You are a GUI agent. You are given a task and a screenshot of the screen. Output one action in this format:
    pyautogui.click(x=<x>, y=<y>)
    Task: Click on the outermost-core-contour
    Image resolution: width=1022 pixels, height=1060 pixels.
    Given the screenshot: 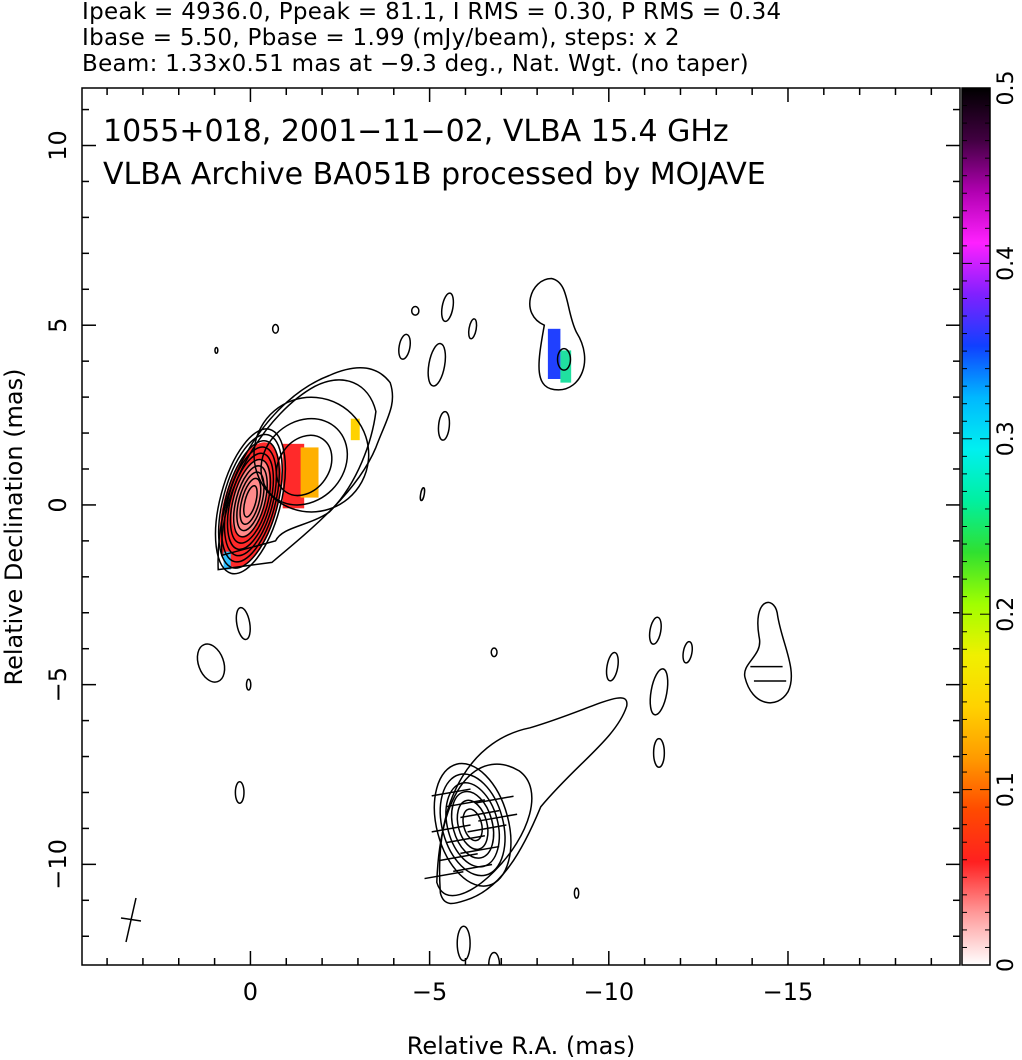 What is the action you would take?
    pyautogui.click(x=305, y=469)
    